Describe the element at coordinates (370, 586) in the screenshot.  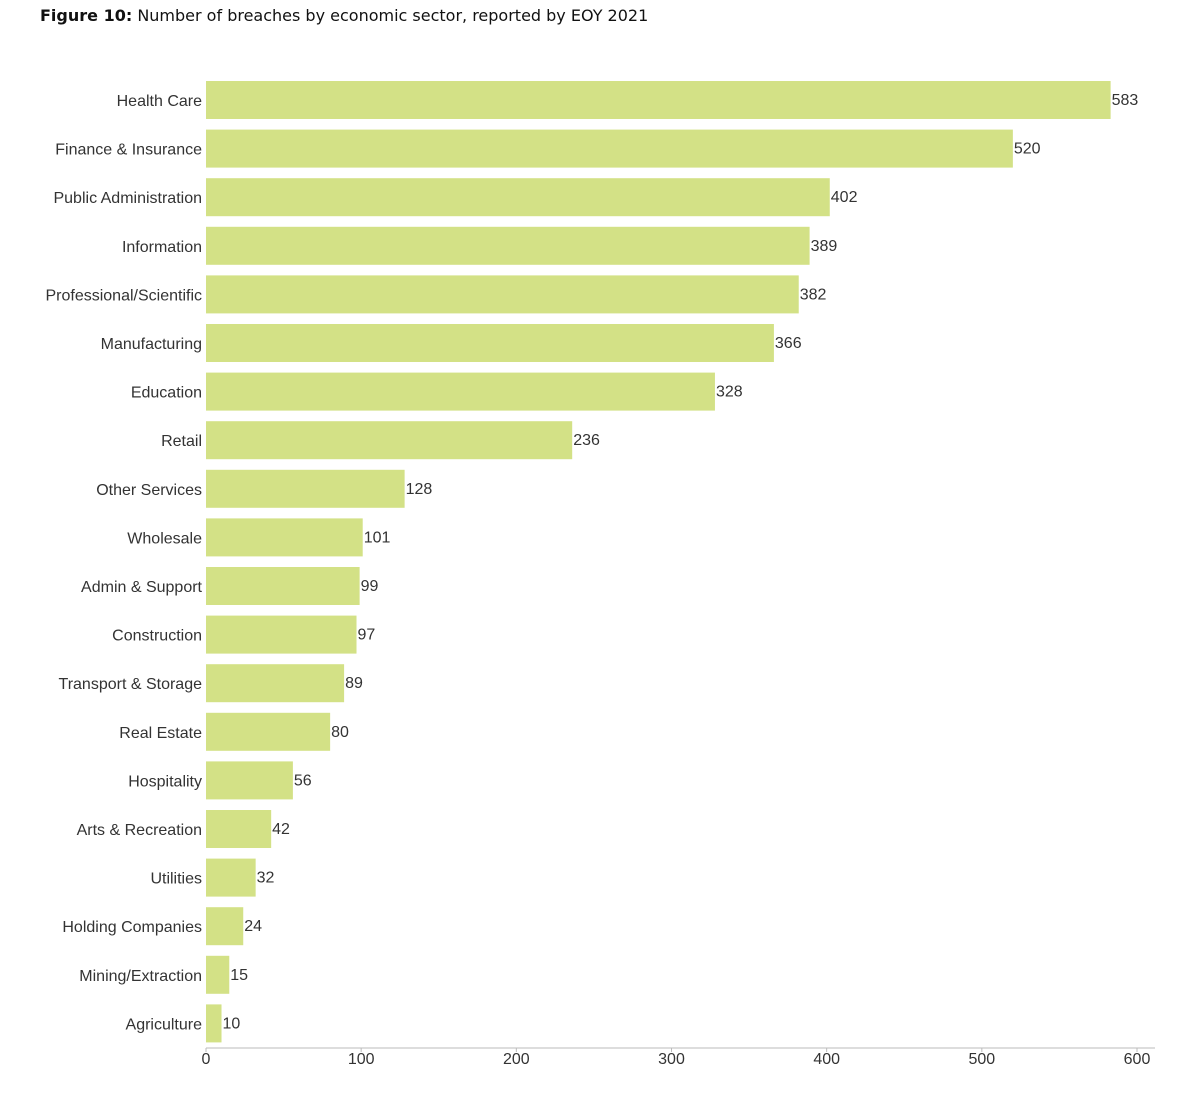
I see `data-label: 99` at that location.